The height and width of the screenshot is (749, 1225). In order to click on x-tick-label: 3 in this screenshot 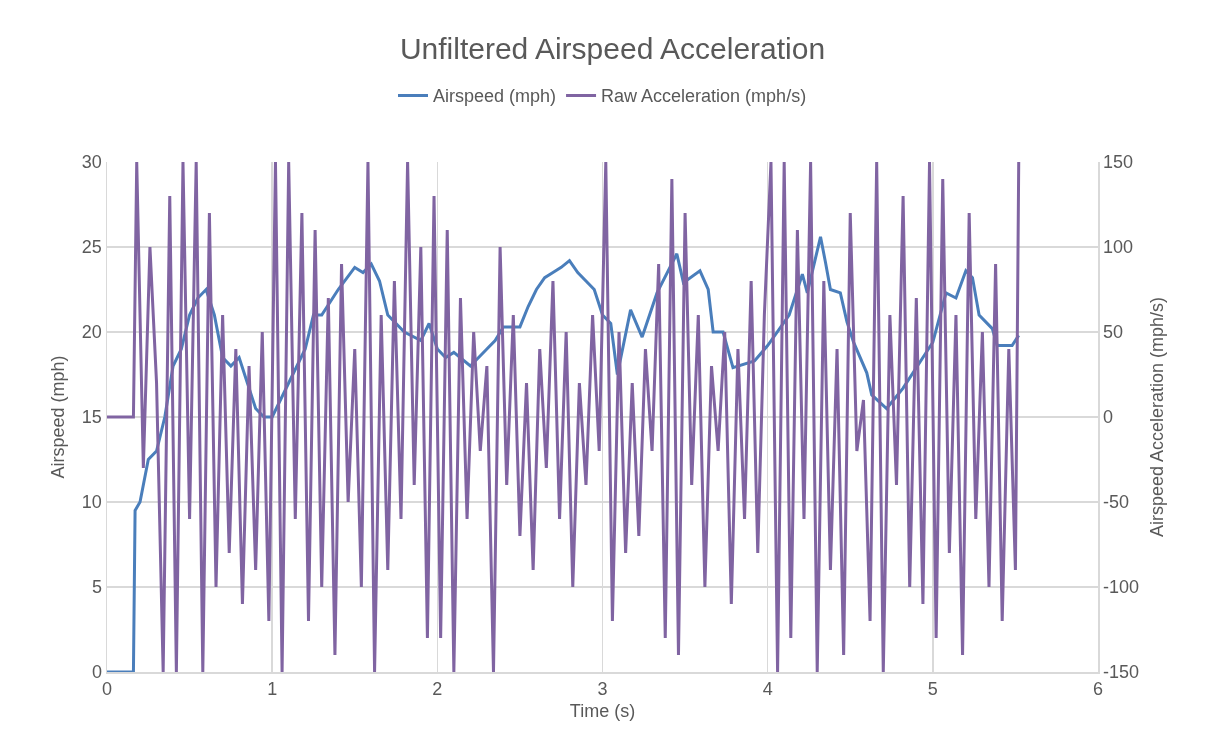, I will do `click(602, 689)`.